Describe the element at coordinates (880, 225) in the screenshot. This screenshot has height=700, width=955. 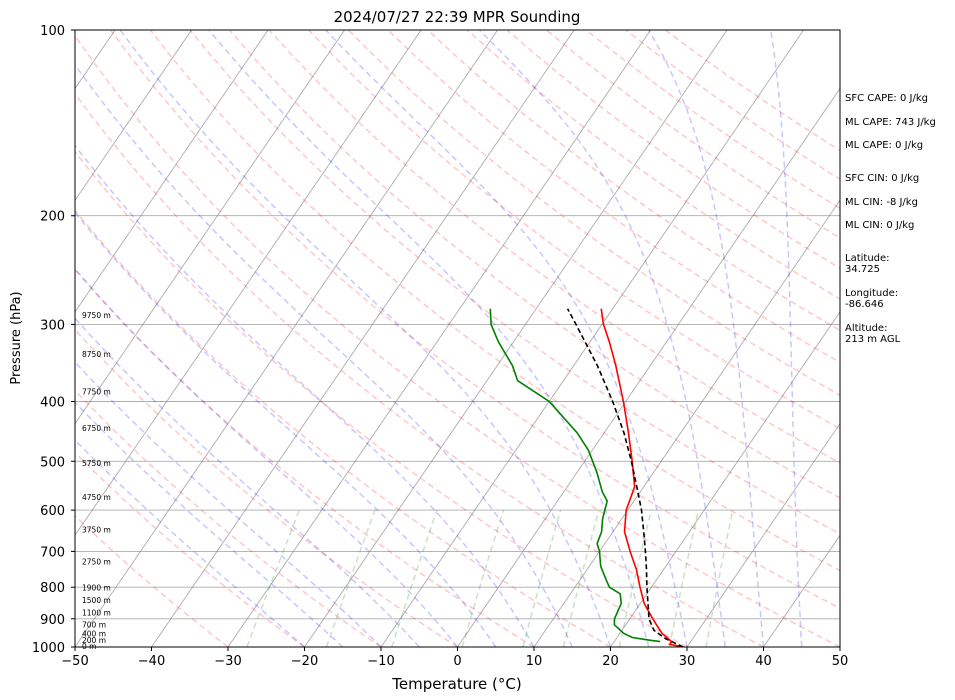
I see `annotation-ml-cin-2: ML CIN: 0 J/kg` at that location.